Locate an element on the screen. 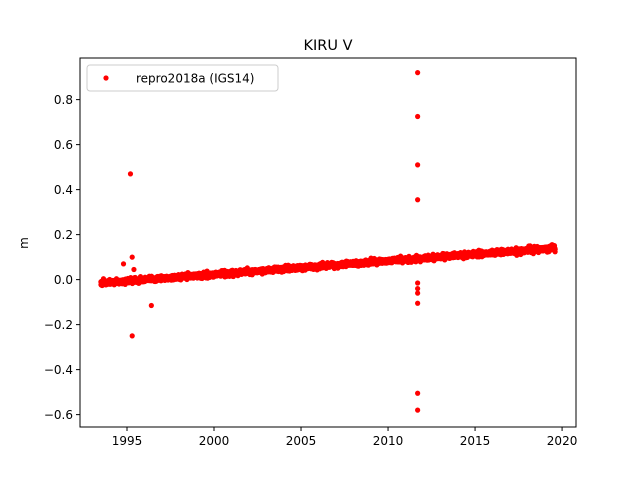 This screenshot has height=480, width=640. data-point is located at coordinates (555, 249).